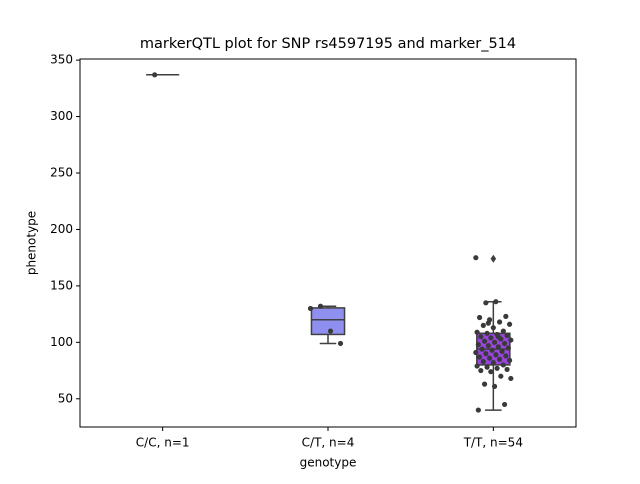  I want to click on x-tick-label: T/T, n=54, so click(493, 443).